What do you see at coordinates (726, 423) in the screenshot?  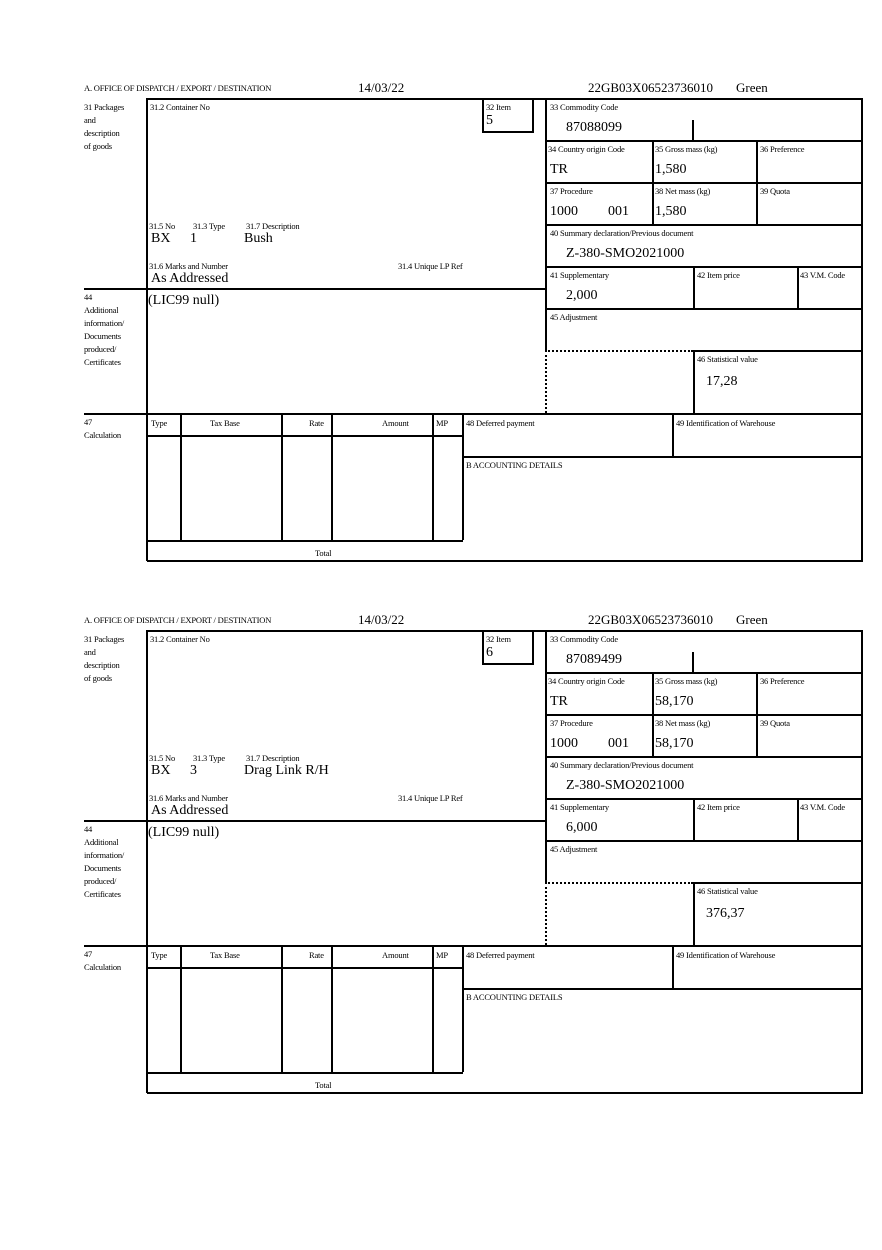 I see `warehouse-id-label: 49 Identification of Warehouse` at bounding box center [726, 423].